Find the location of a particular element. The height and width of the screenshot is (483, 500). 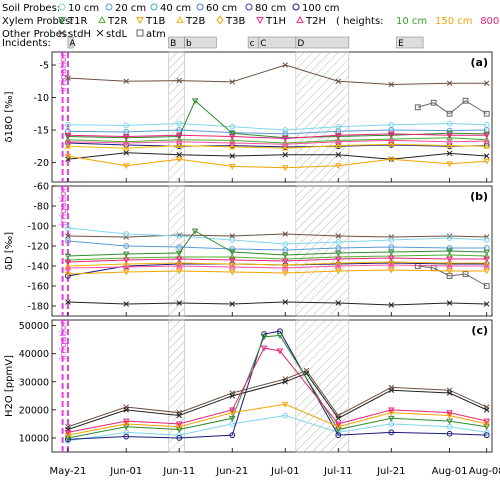

heights-item: 10 cm is located at coordinates (411, 21).